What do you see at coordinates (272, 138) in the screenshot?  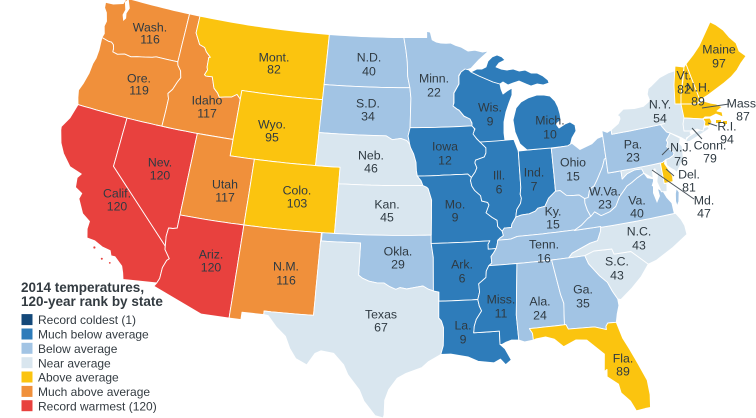 I see `svg-text: 95` at bounding box center [272, 138].